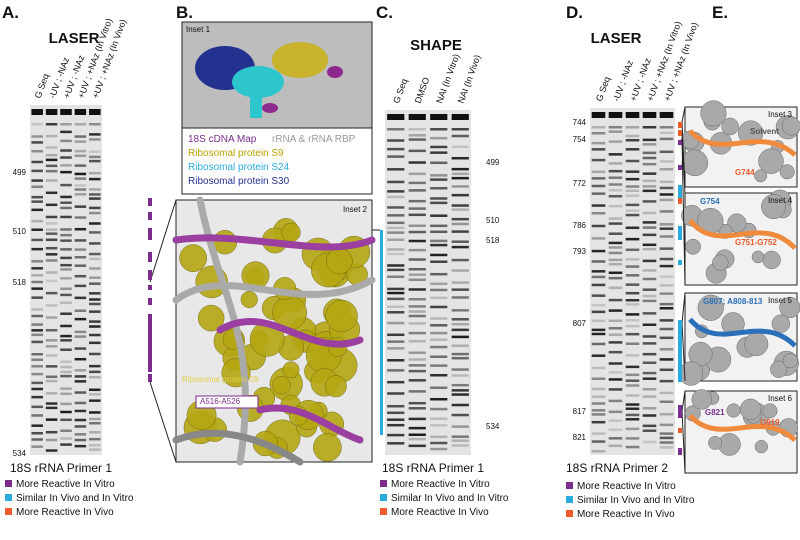 This screenshot has width=800, height=540. Describe the element at coordinates (683, 401) in the screenshot. I see `connector` at that location.